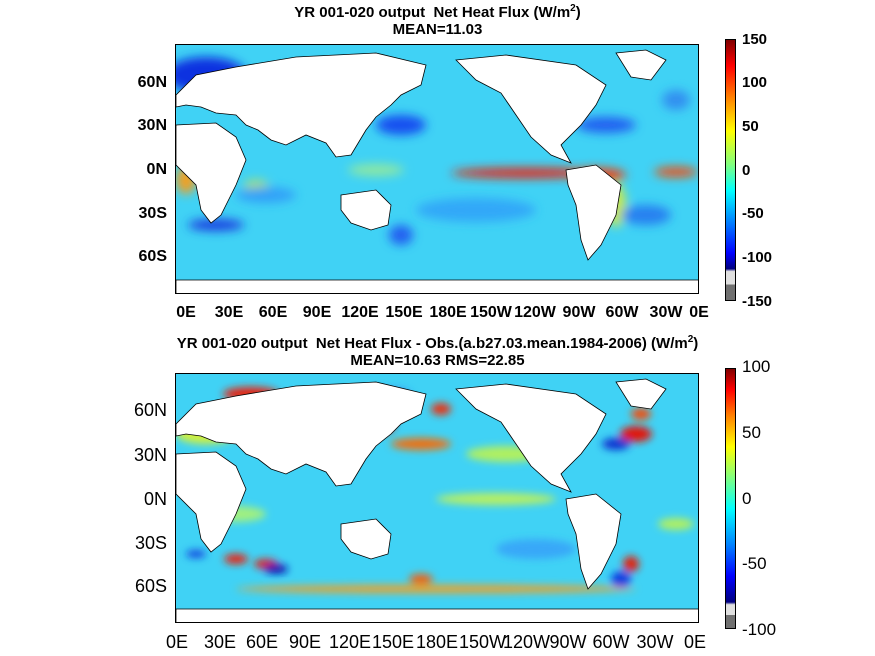 The width and height of the screenshot is (875, 656). What do you see at coordinates (360, 312) in the screenshot?
I see `panel1-x-tick: 120E` at bounding box center [360, 312].